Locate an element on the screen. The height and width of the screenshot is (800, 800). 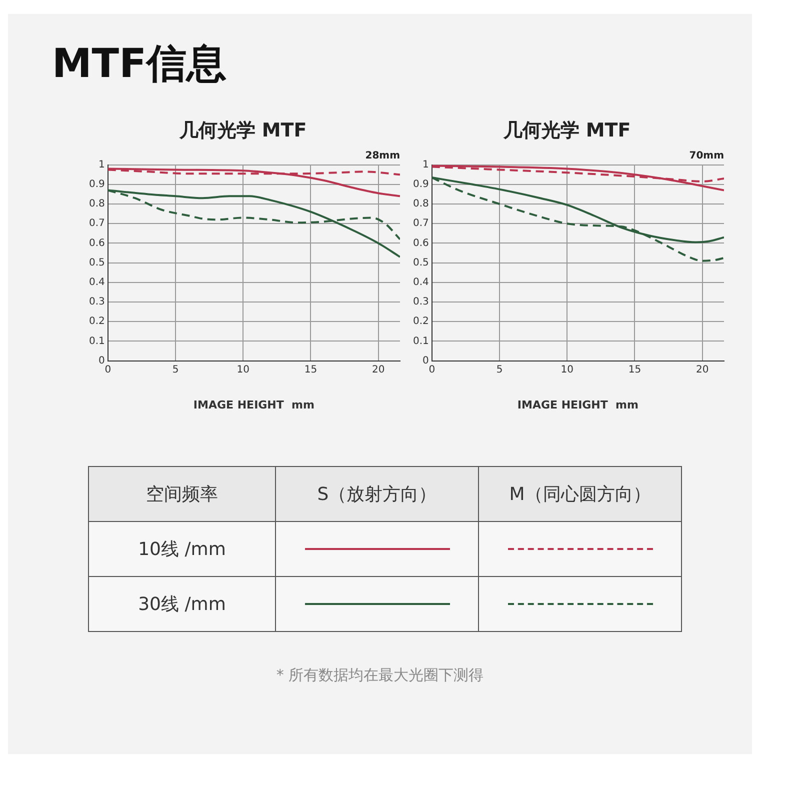
text: 28mm is located at coordinates (382, 156).